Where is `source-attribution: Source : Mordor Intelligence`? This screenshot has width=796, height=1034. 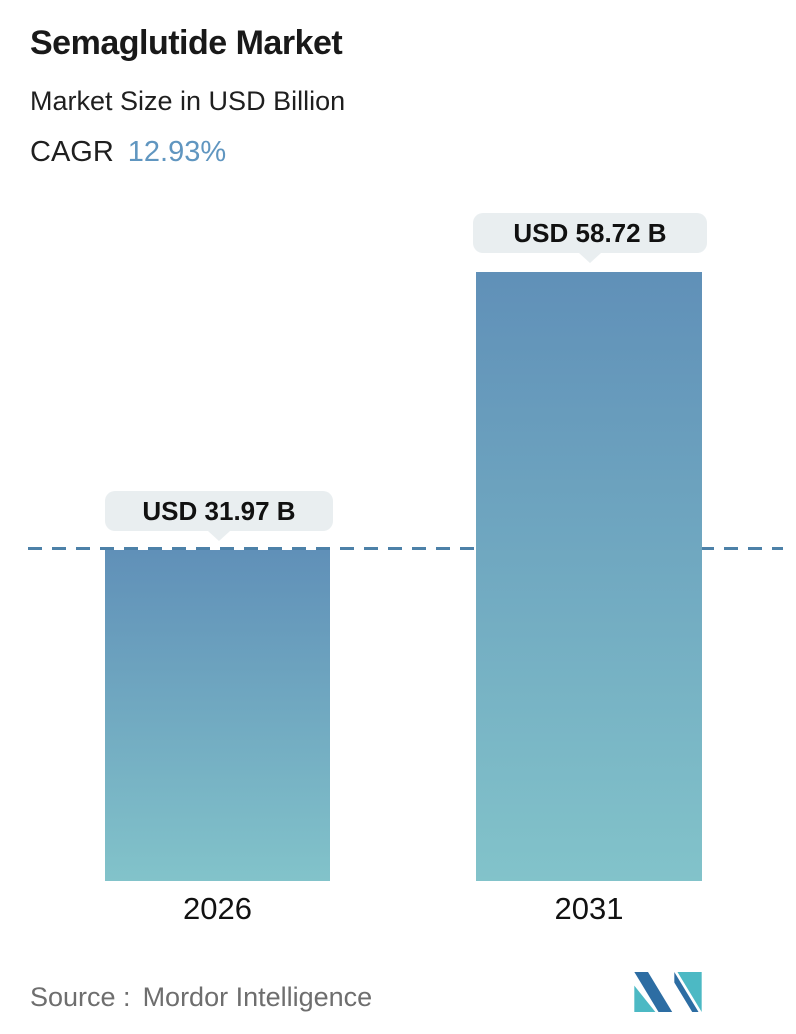
source-attribution: Source : Mordor Intelligence is located at coordinates (201, 997).